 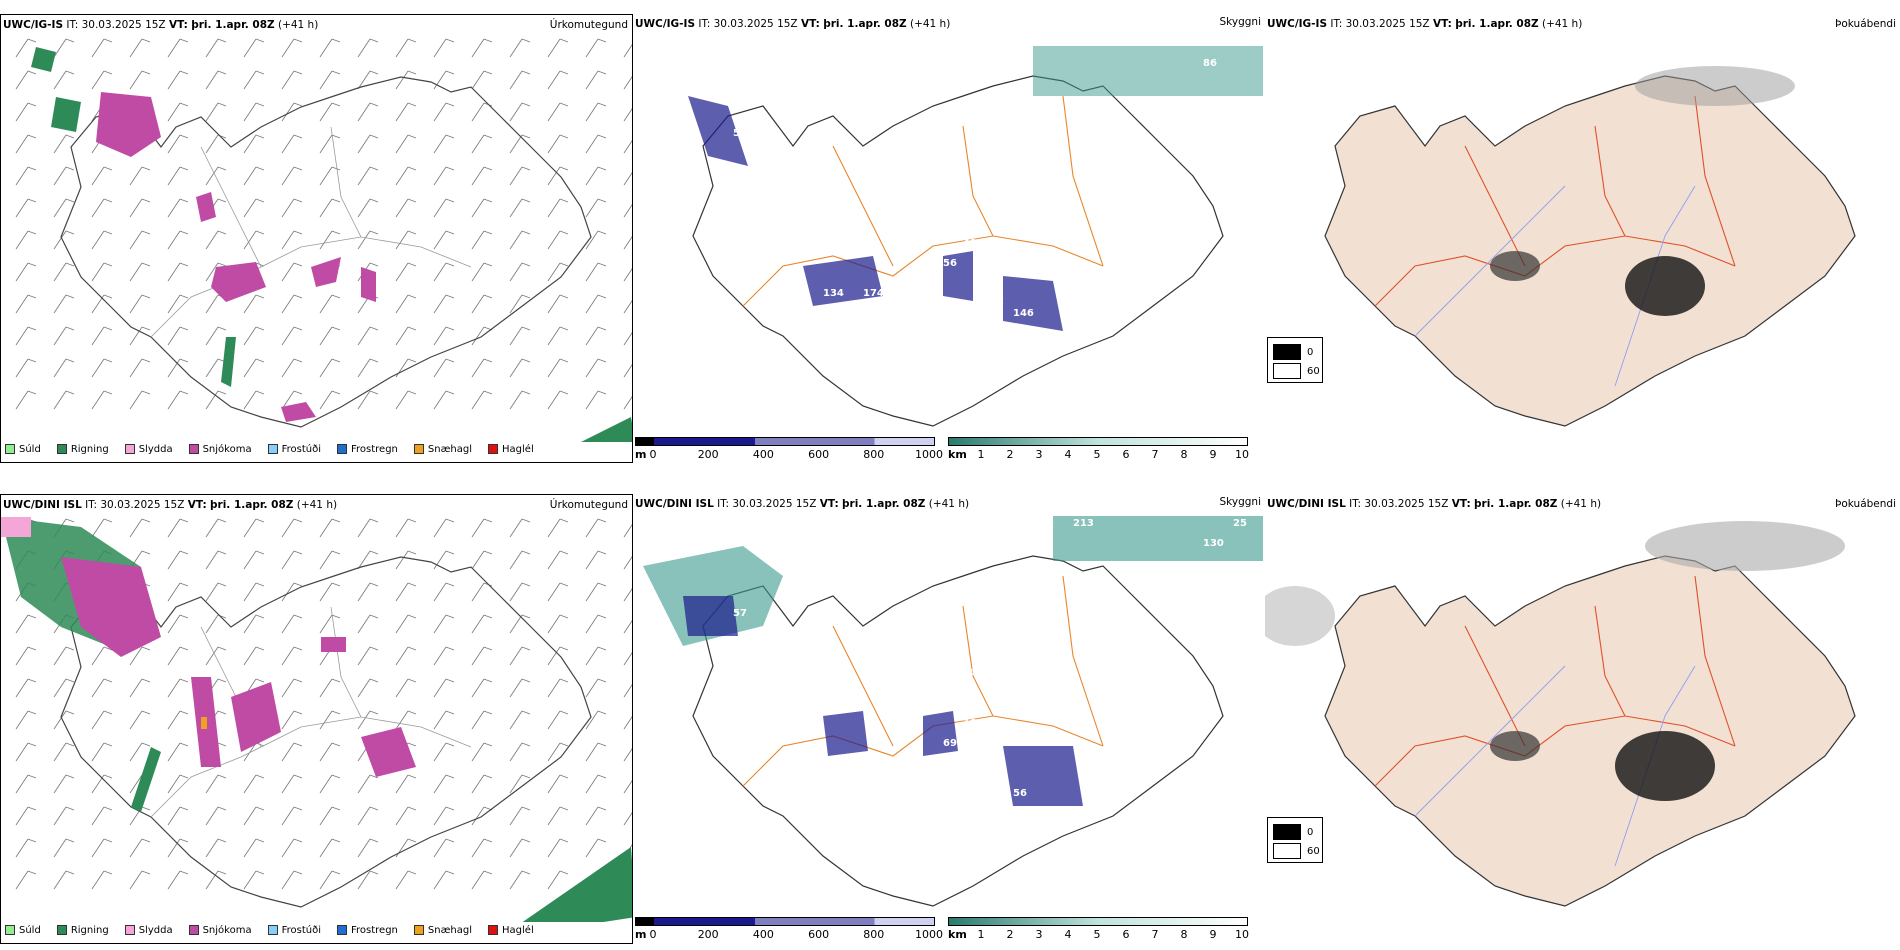 I want to click on cloud-ceiling-label: 70, so click(x=910, y=163).